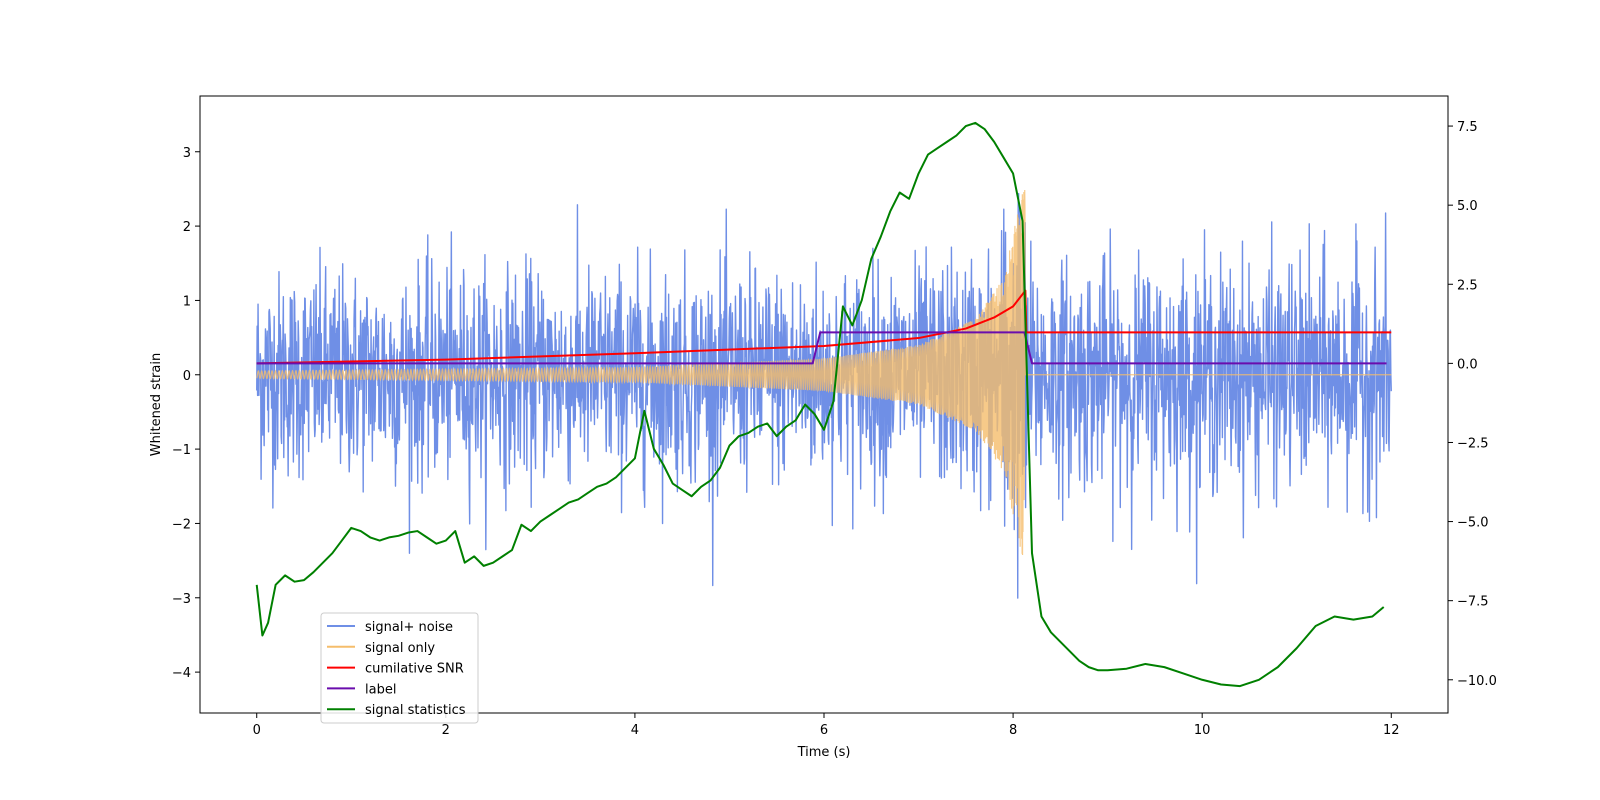 The height and width of the screenshot is (800, 1600). Describe the element at coordinates (1467, 127) in the screenshot. I see `y2-tick-label: 7.5` at that location.